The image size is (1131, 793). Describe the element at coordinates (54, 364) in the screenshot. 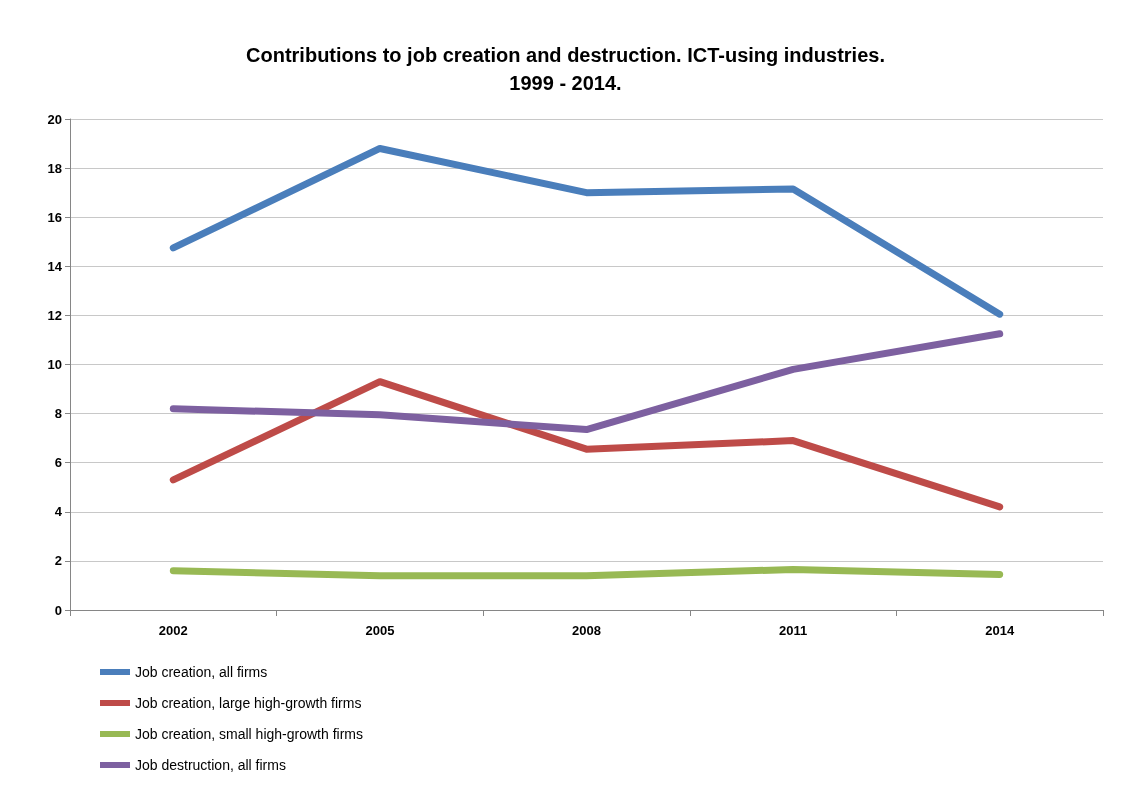

I see `y-tick-label: 10` at that location.